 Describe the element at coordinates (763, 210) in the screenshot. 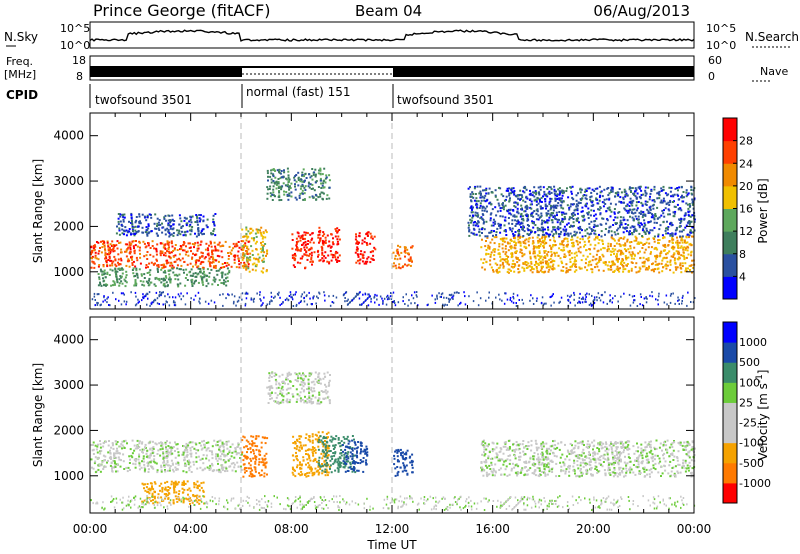

I see `power-colorbar-label: Power [dB]` at that location.